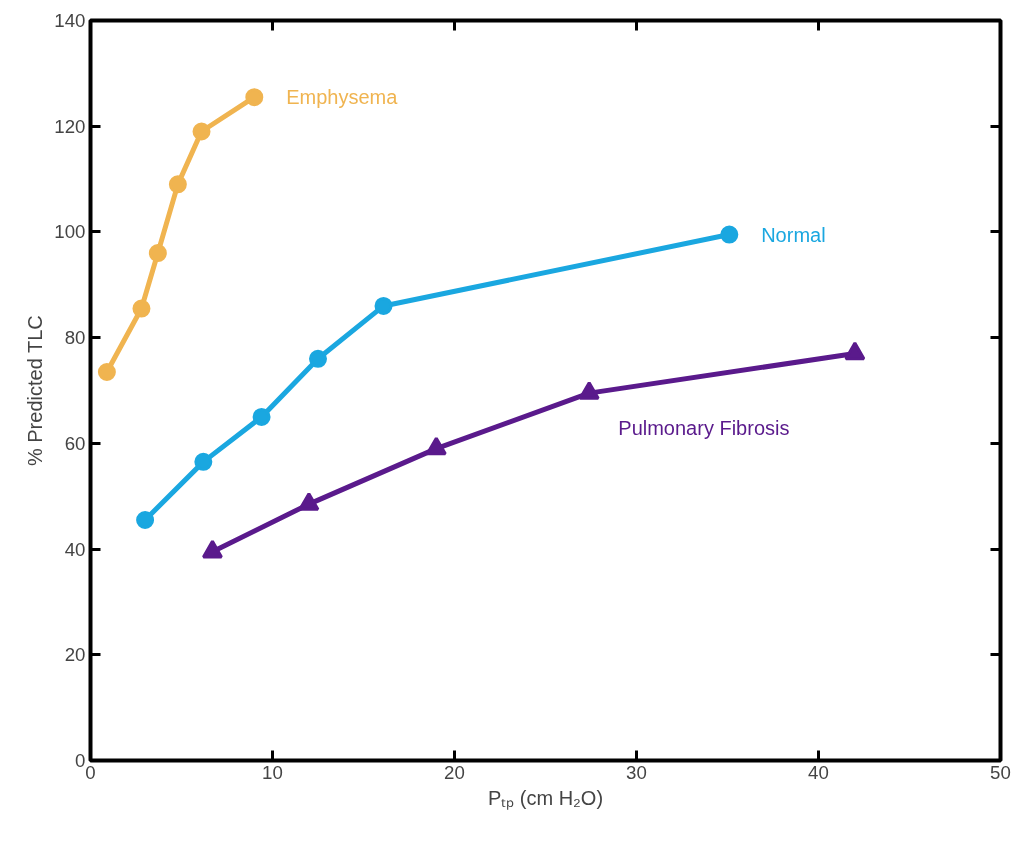  What do you see at coordinates (342, 97) in the screenshot?
I see `series-label: Emphysema` at bounding box center [342, 97].